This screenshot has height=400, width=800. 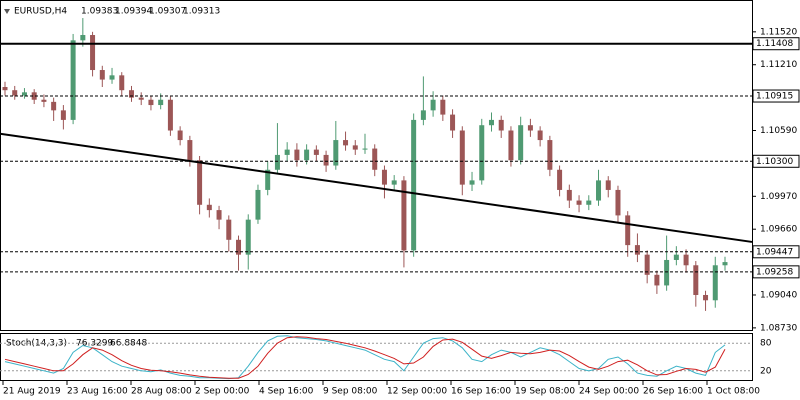 What do you see at coordinates (133, 12) in the screenshot?
I see `quote-high: 1.09394` at bounding box center [133, 12].